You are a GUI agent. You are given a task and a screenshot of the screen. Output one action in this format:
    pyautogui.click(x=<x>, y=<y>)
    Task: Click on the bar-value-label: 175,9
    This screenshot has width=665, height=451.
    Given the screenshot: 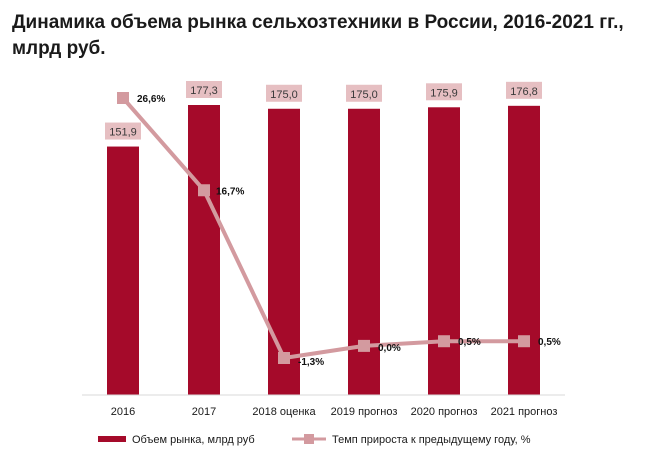 What is the action you would take?
    pyautogui.click(x=444, y=93)
    